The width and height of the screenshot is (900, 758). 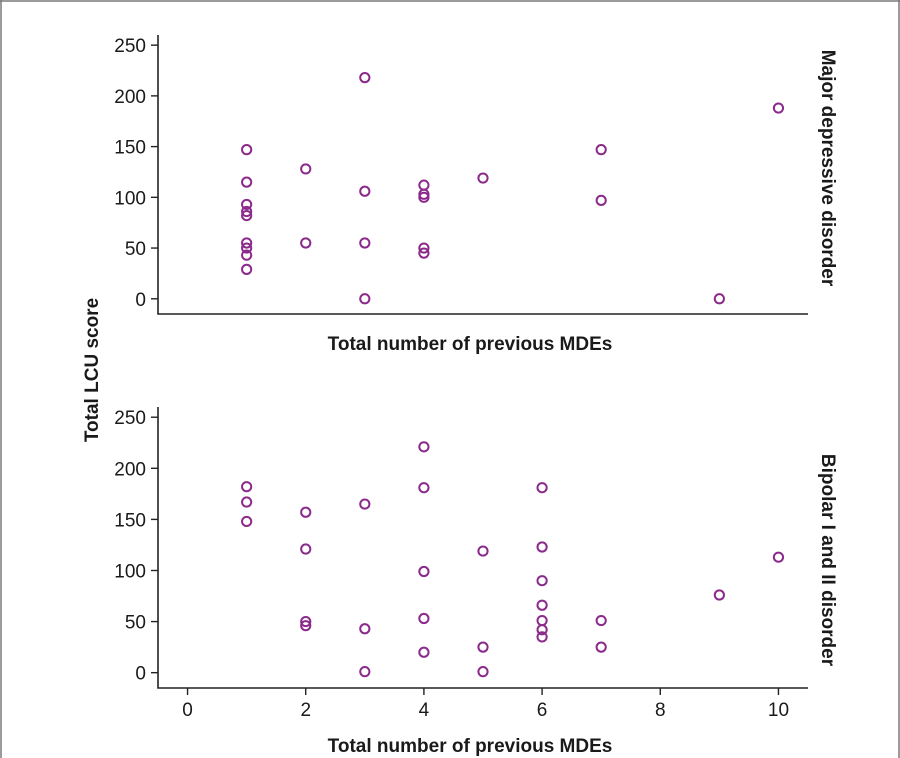 What do you see at coordinates (92, 370) in the screenshot?
I see `shared-y-axis-title: Total LCU score` at bounding box center [92, 370].